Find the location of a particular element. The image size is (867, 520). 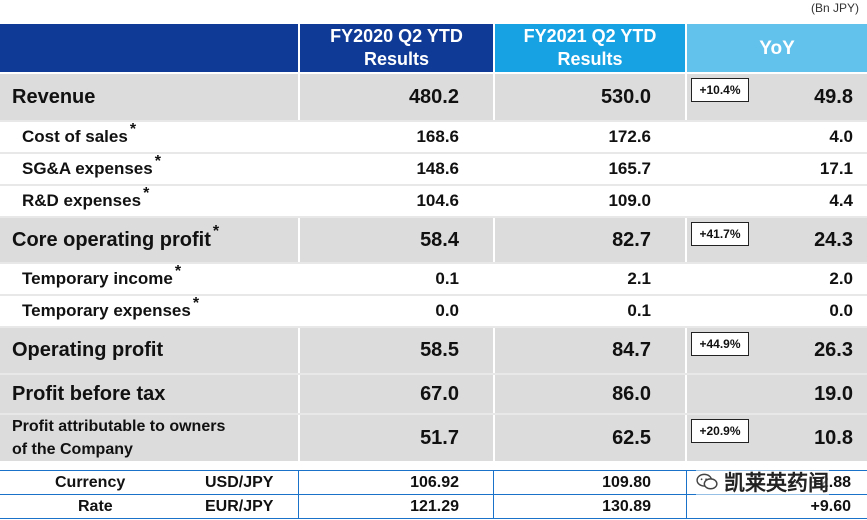

row-yoy-value: 24.3 is located at coordinates (833, 239).